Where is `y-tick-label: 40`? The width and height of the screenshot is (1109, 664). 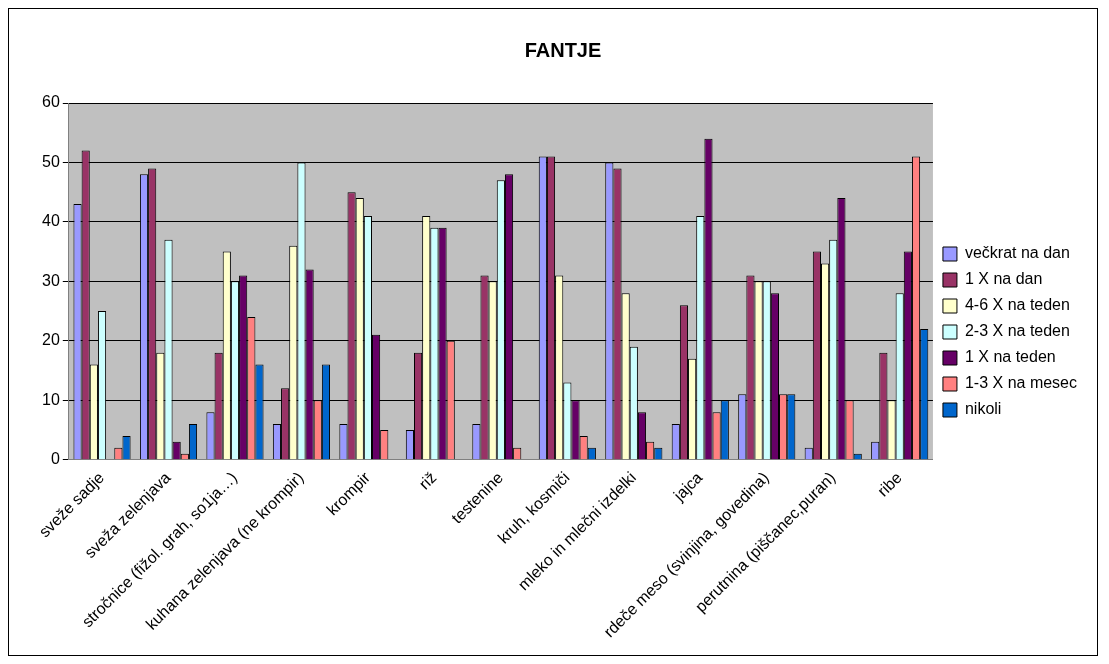 y-tick-label: 40 is located at coordinates (51, 221).